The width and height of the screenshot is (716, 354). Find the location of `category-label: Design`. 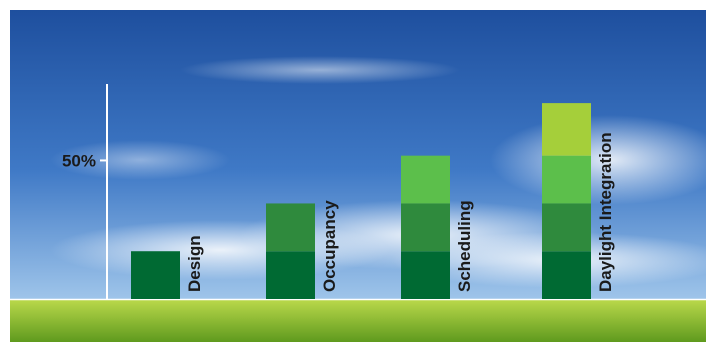

category-label: Design is located at coordinates (194, 263).